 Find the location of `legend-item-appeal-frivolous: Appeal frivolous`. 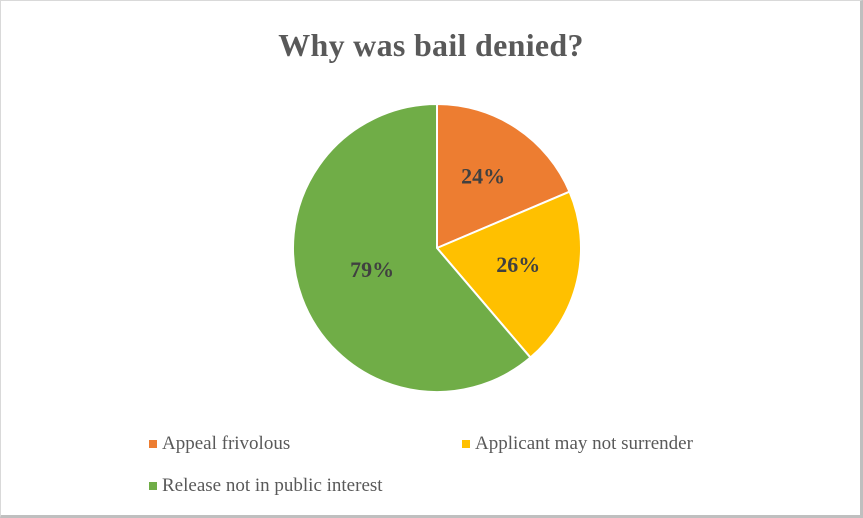

legend-item-appeal-frivolous: Appeal frivolous is located at coordinates (219, 444).